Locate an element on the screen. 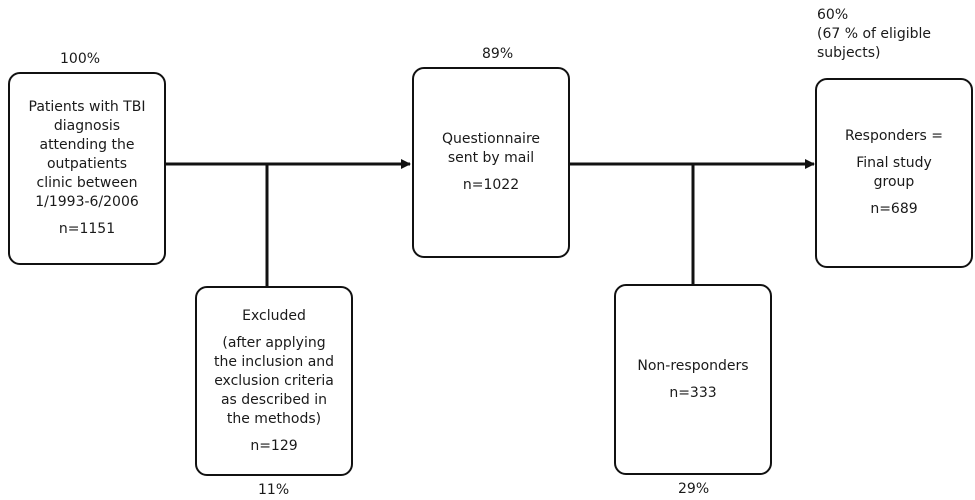  nonresponders-title: Non-responders is located at coordinates (693, 365).